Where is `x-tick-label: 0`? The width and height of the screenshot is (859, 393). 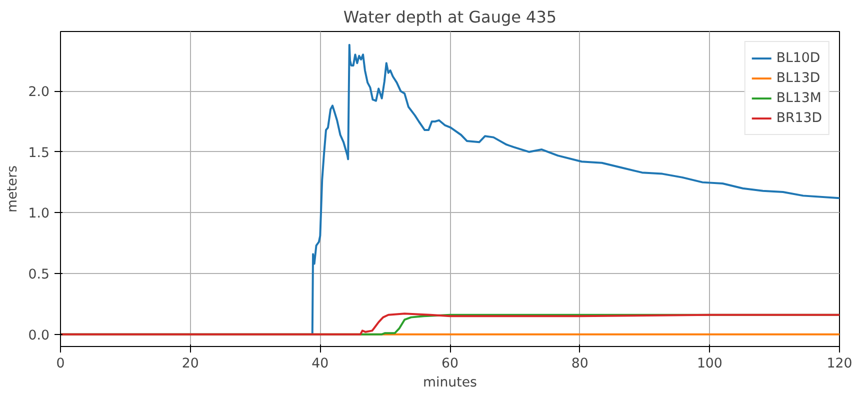
x-tick-label: 0 is located at coordinates (60, 364).